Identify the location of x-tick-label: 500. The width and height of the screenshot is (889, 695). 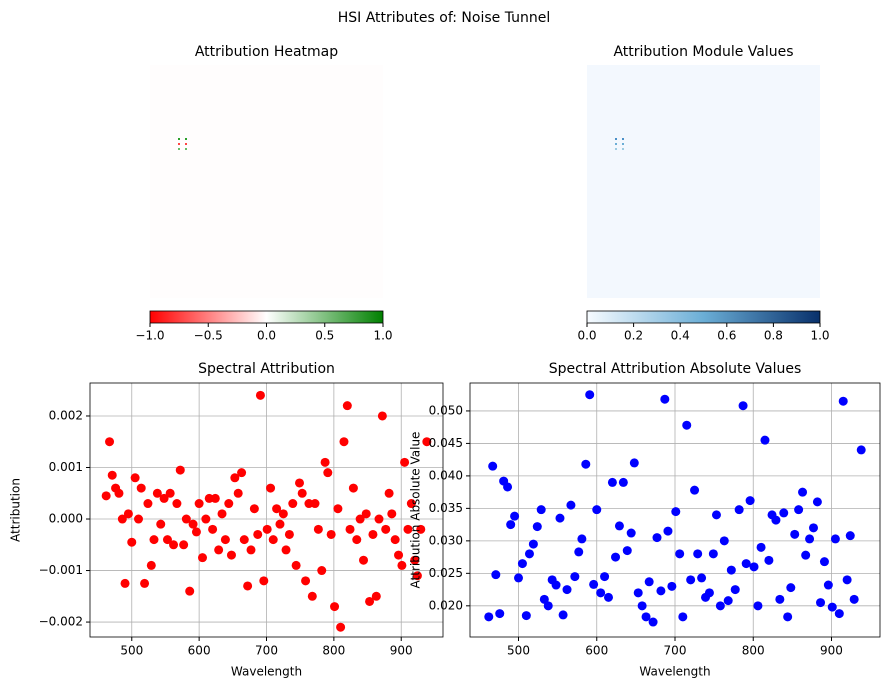
(131, 651).